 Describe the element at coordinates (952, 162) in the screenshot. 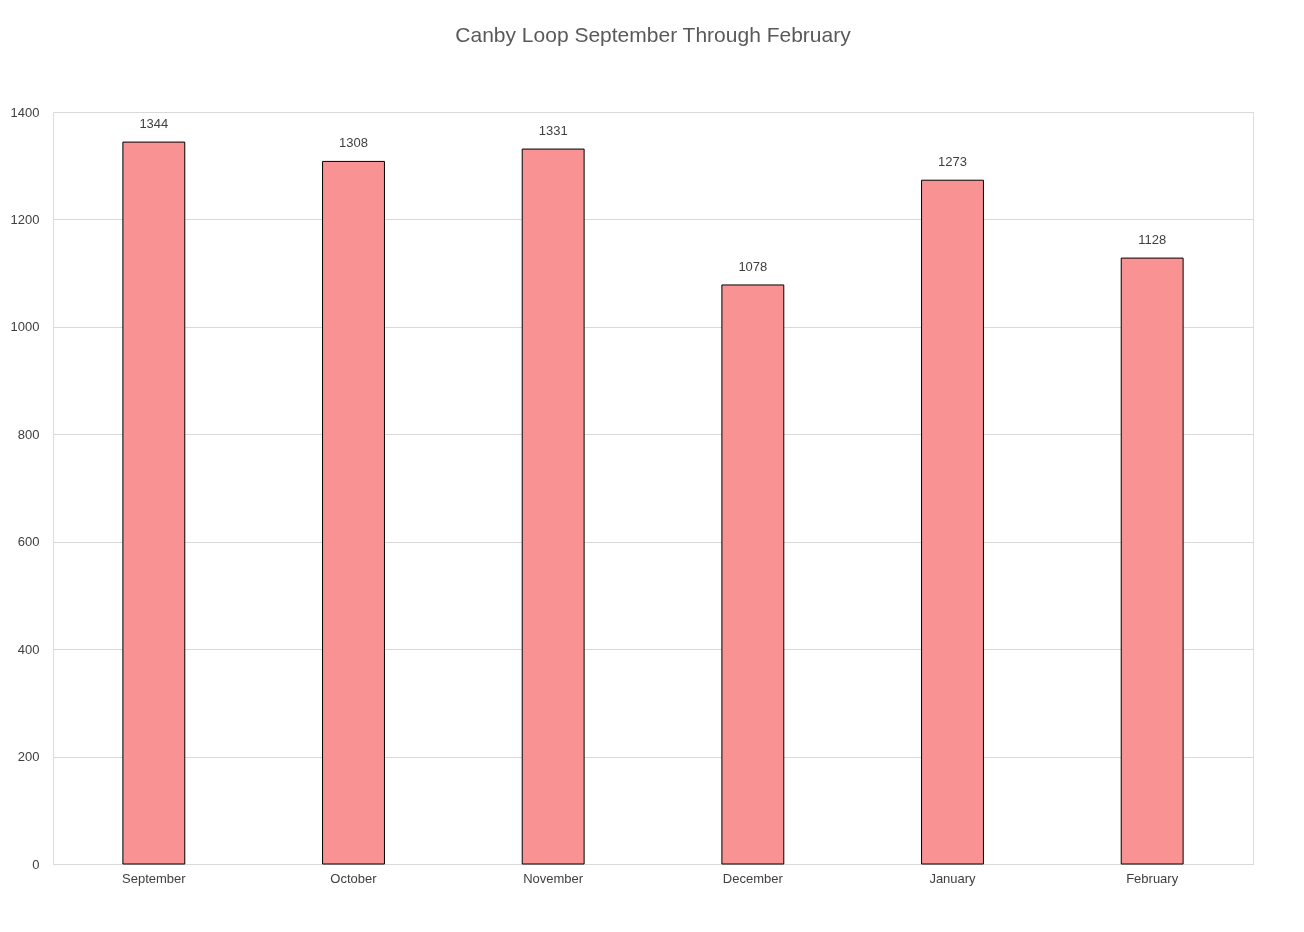

I see `data-label: 1273` at that location.